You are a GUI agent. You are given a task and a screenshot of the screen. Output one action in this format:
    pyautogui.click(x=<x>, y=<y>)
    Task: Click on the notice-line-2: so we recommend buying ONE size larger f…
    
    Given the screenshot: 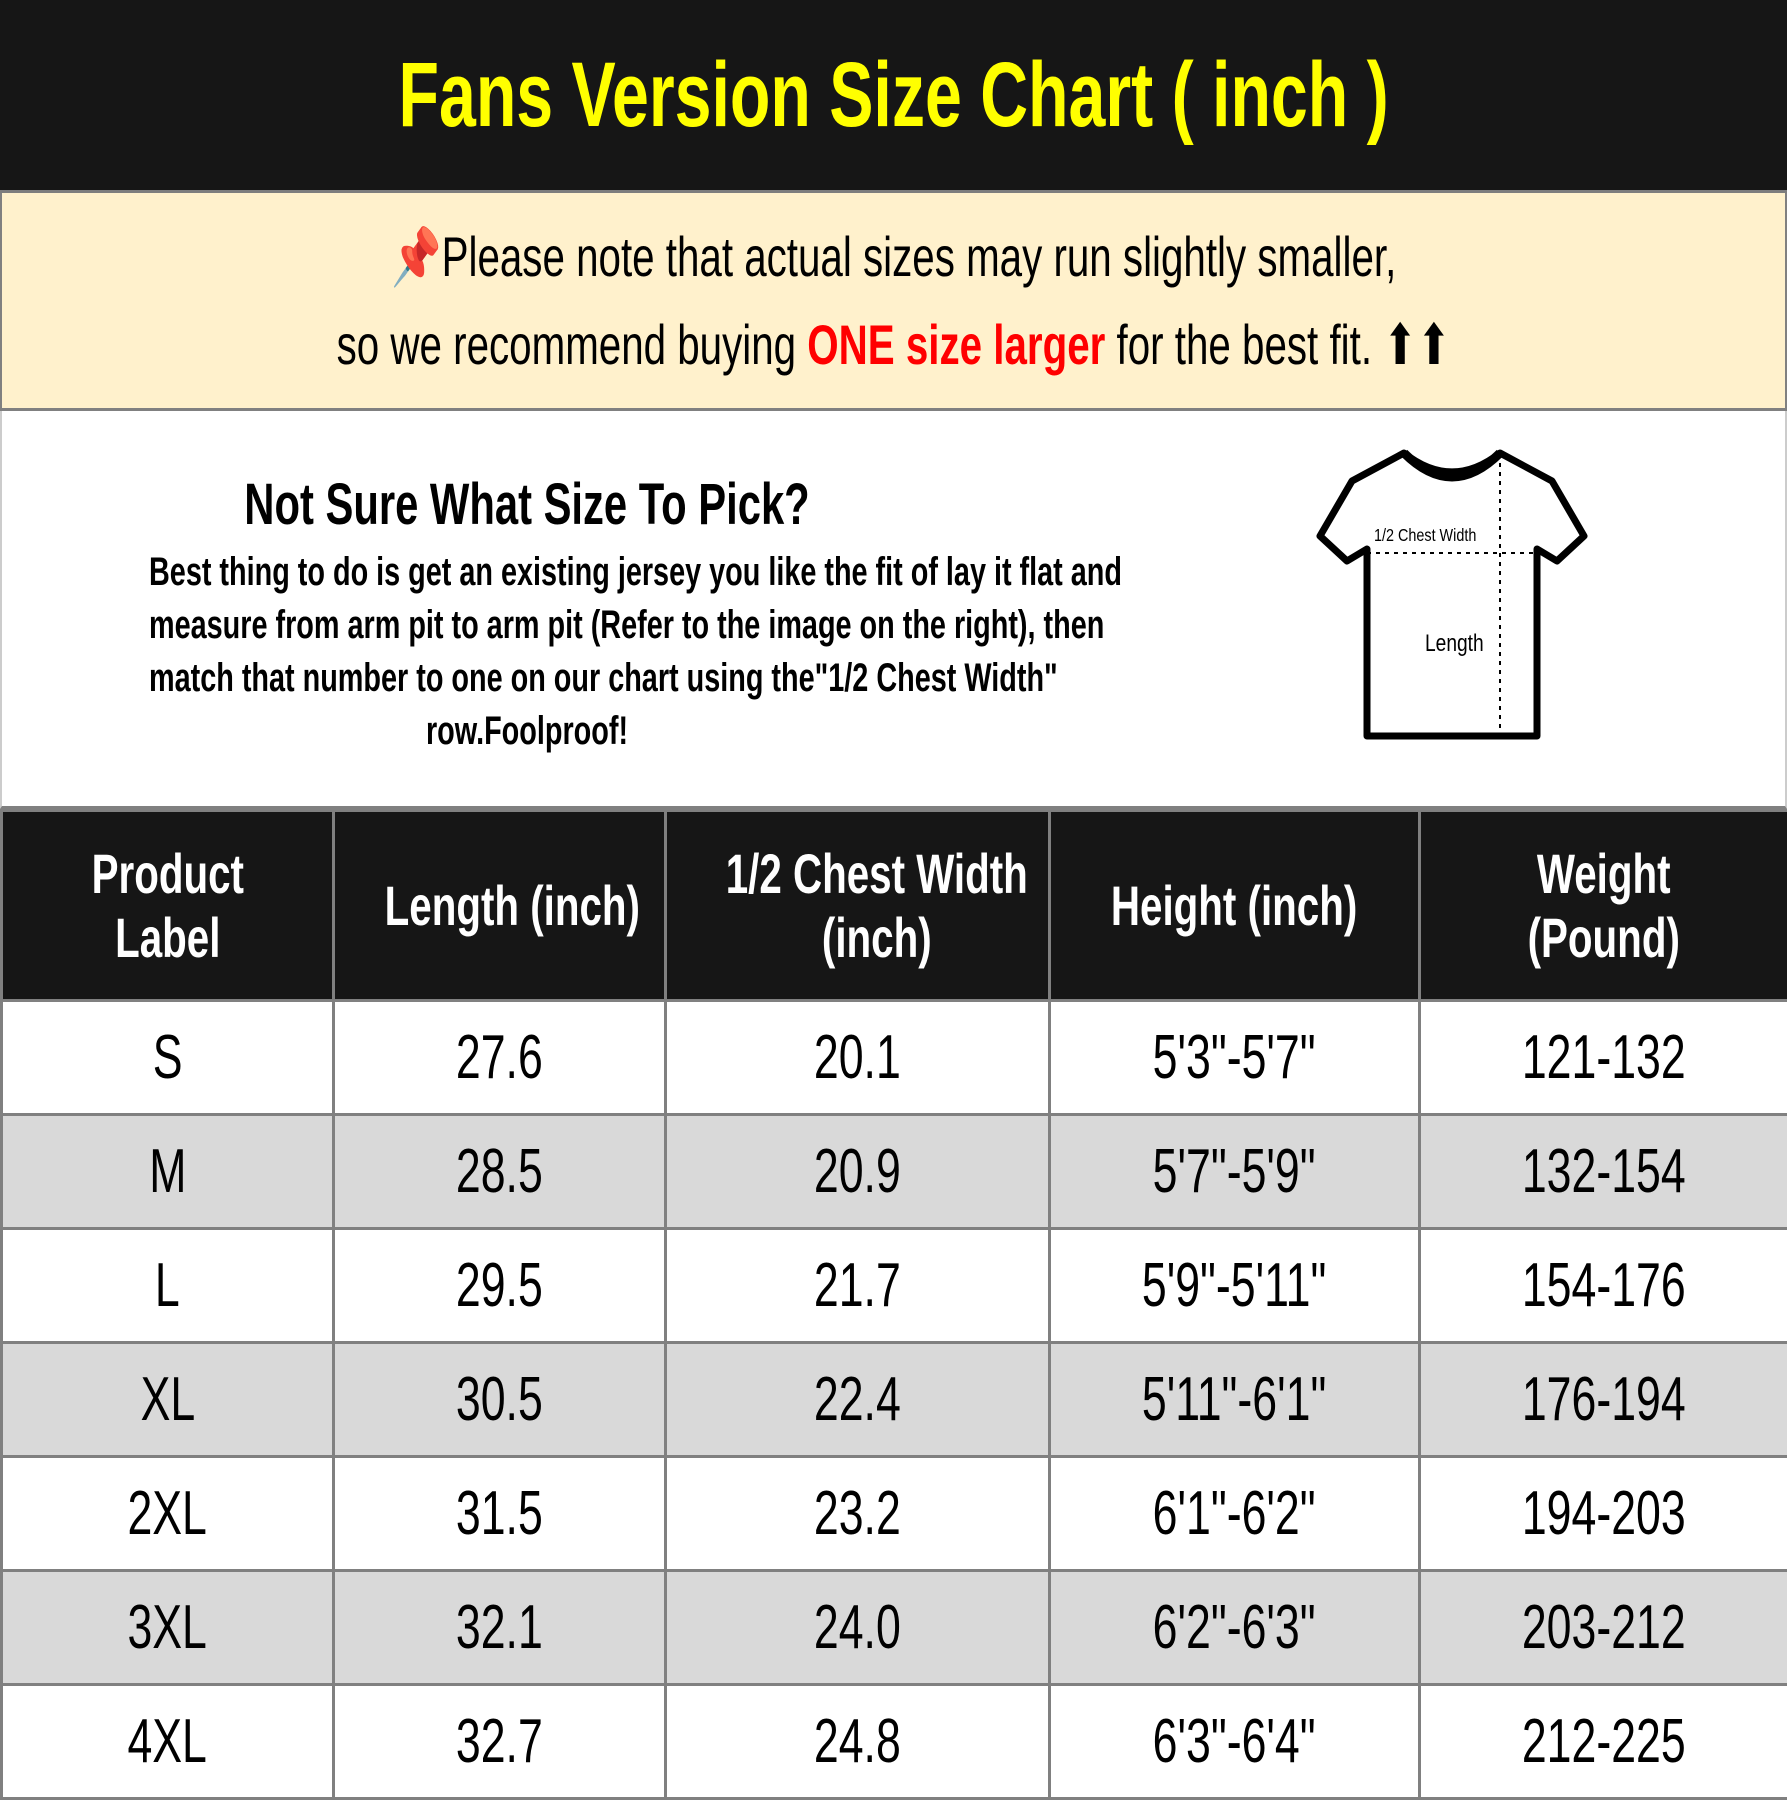 What is the action you would take?
    pyautogui.click(x=893, y=345)
    